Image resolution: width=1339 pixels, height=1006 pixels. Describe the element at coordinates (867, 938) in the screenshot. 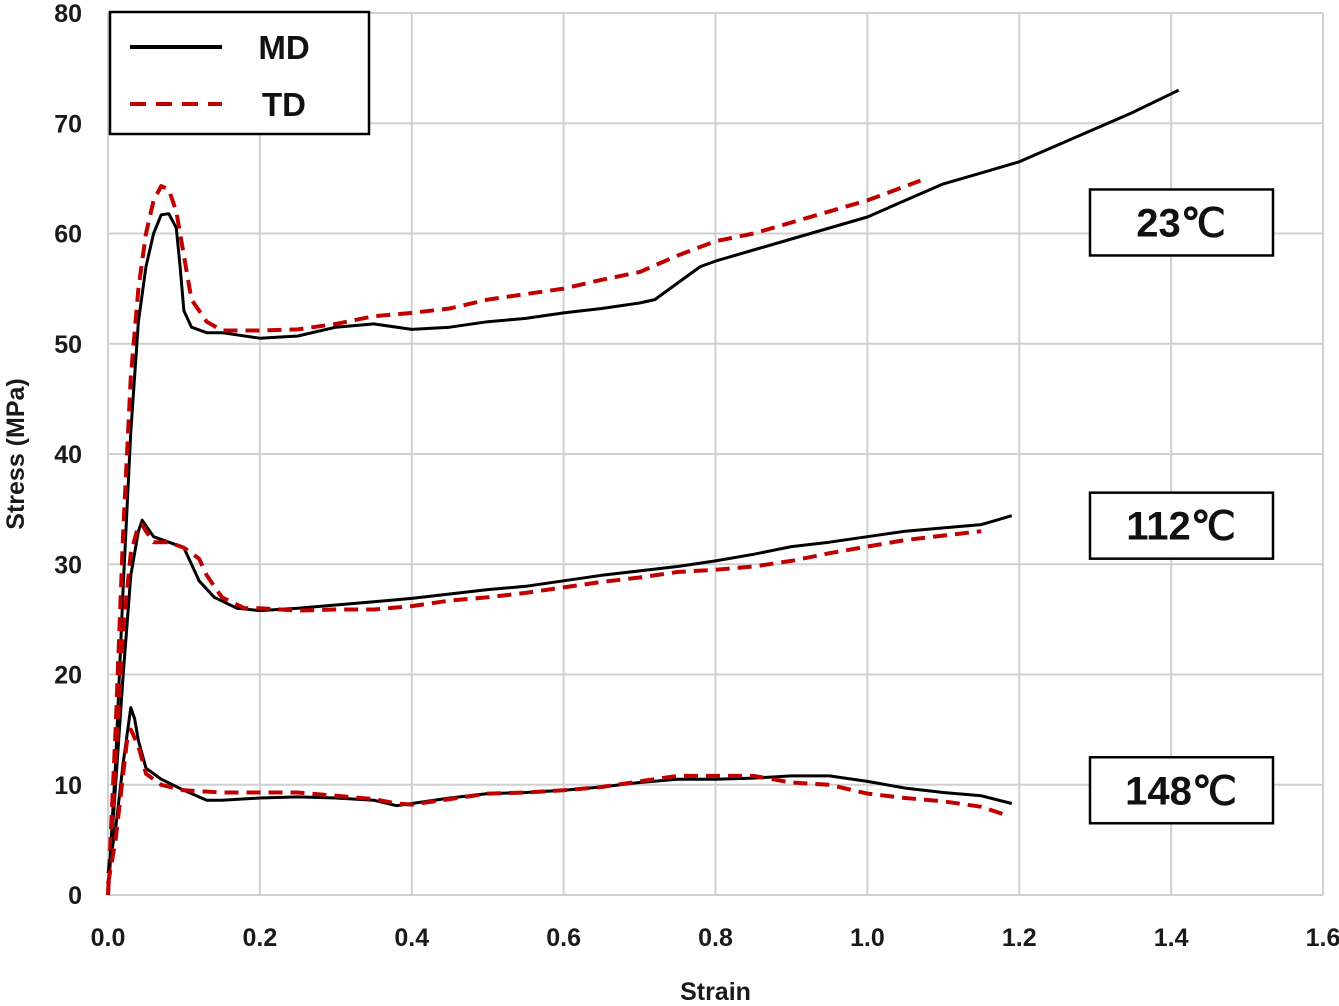

I see `x-tick-label: 1.0` at that location.